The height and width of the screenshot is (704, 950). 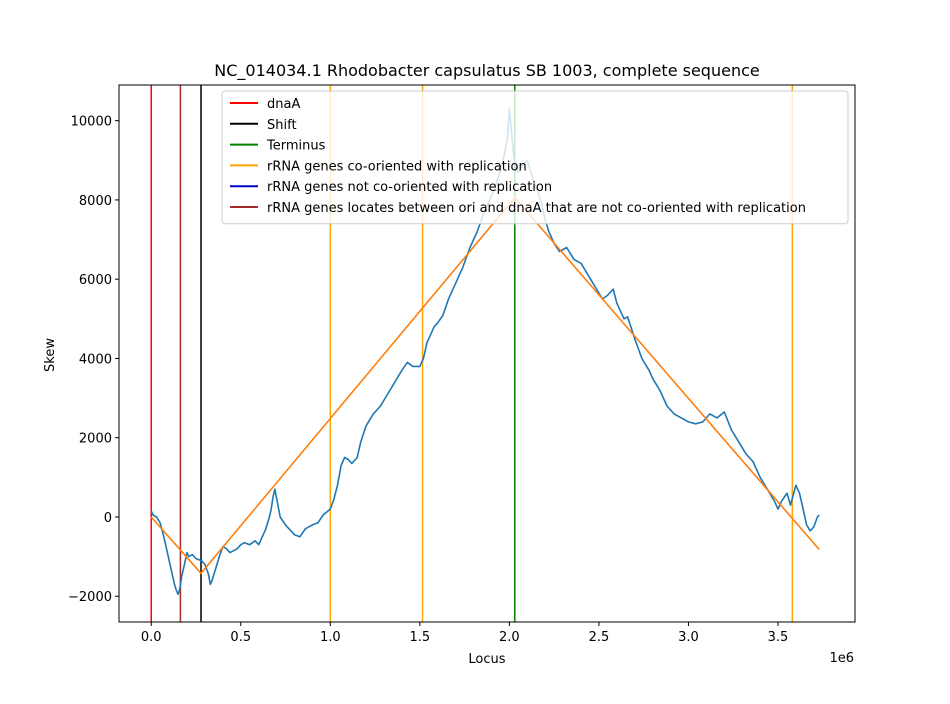 What do you see at coordinates (841, 658) in the screenshot?
I see `x-axis-offset-label: 1e6` at bounding box center [841, 658].